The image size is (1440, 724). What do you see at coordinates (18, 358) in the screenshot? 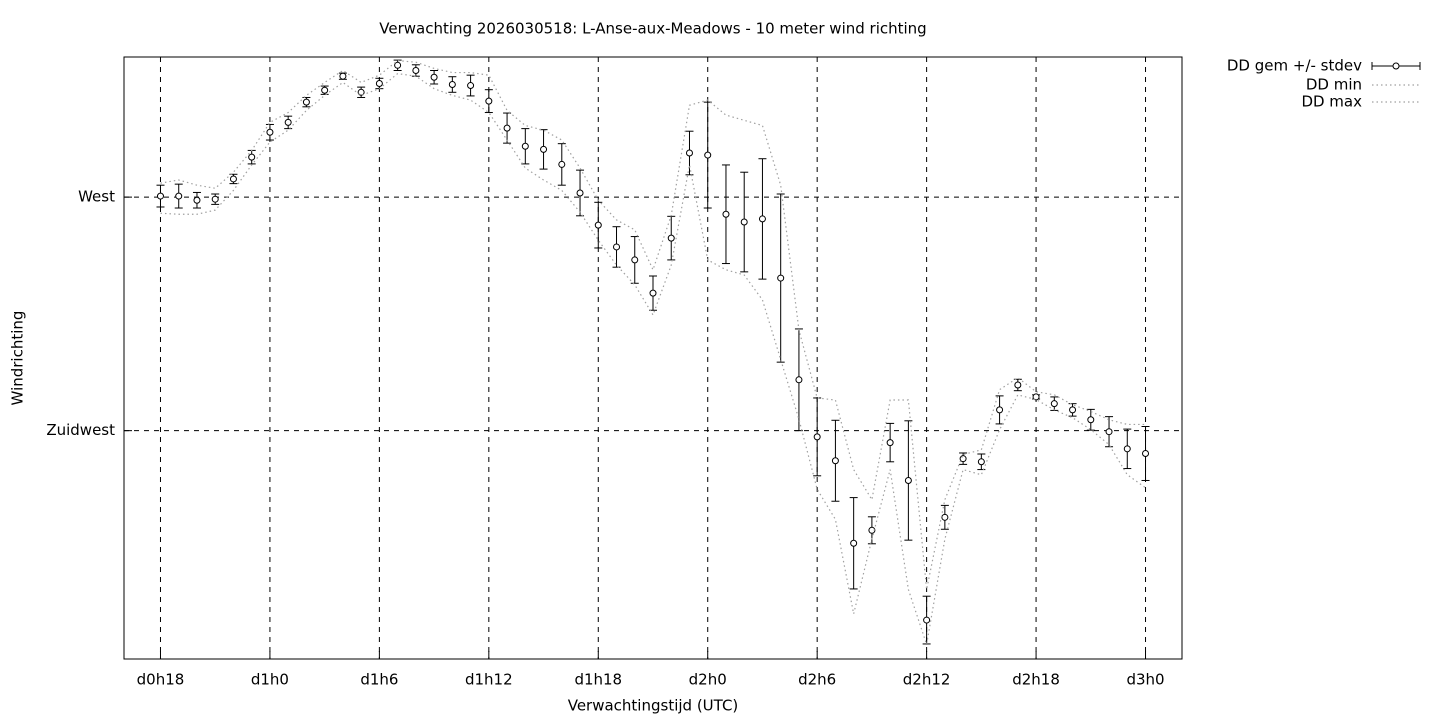
I see `y-axis-label: Windrichting` at bounding box center [18, 358].